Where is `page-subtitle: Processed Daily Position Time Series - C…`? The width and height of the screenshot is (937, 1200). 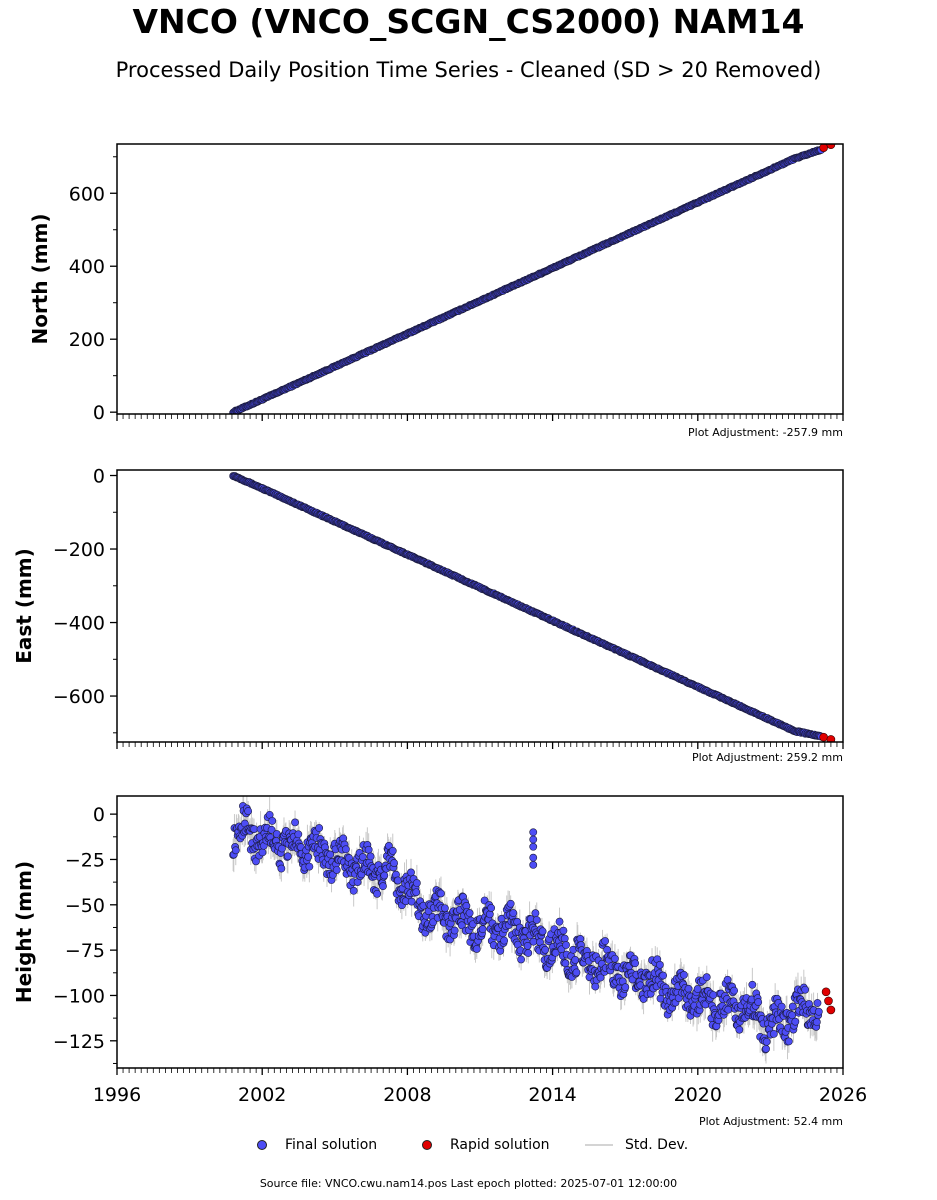 page-subtitle: Processed Daily Position Time Series - C… is located at coordinates (468, 70).